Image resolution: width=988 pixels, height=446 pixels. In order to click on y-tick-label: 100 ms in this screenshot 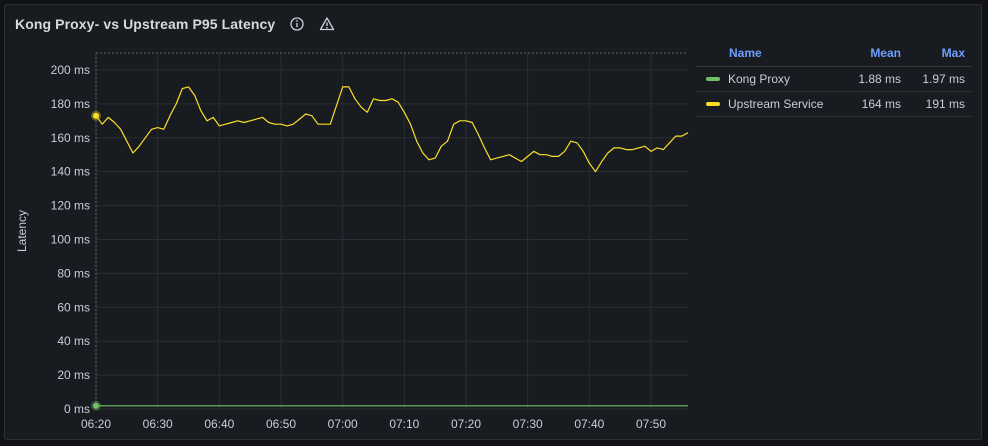, I will do `click(70, 239)`.